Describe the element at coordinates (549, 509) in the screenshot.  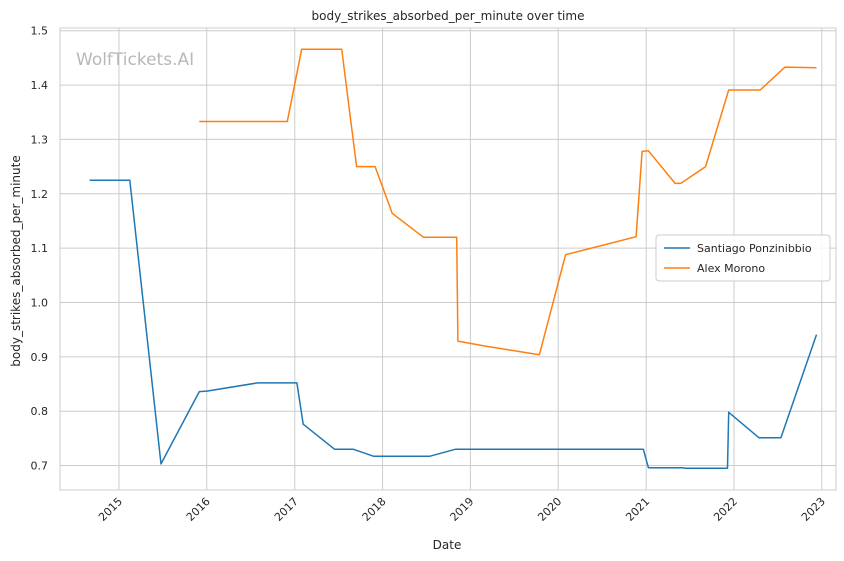
I see `x-tick-label: 2020` at that location.